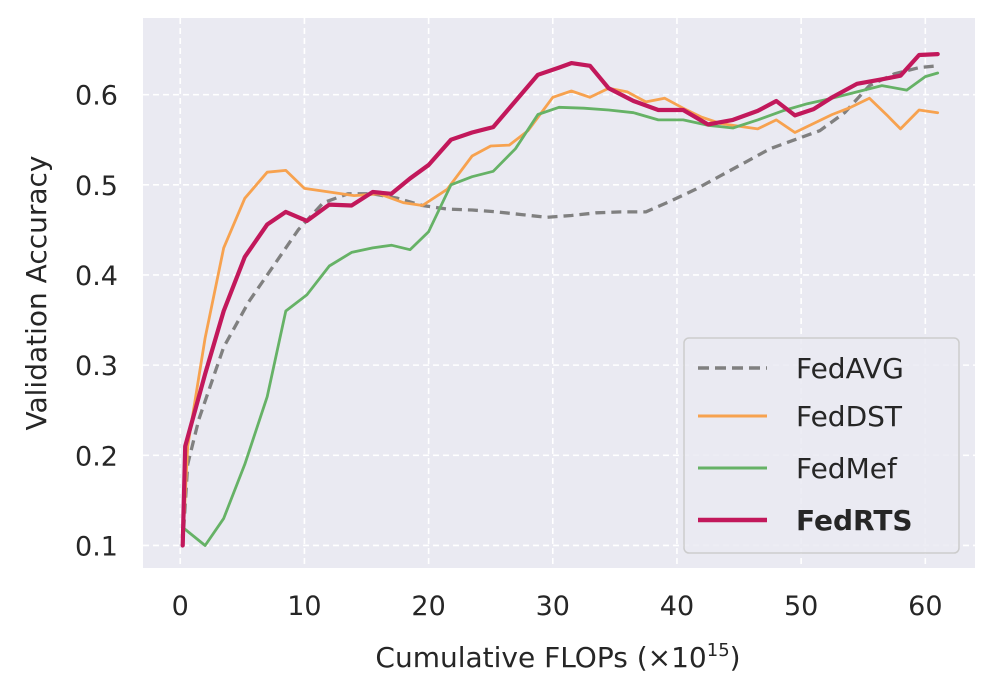  I want to click on x-tick-label: 20, so click(428, 606).